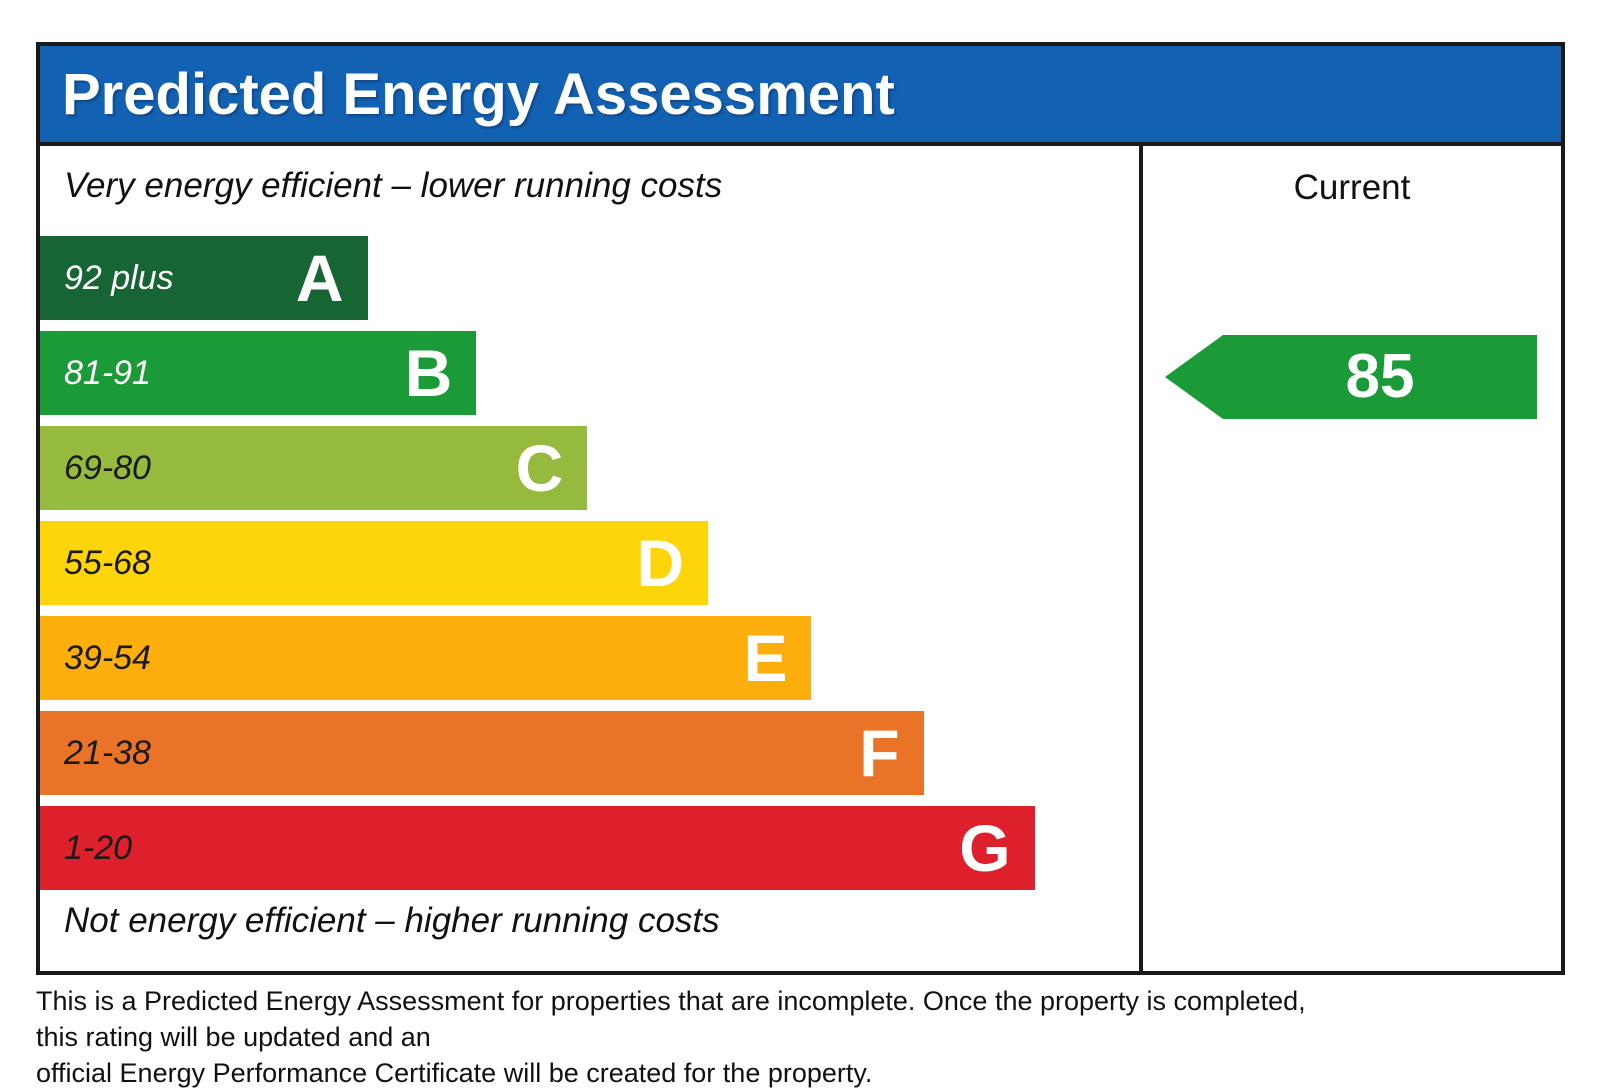  Describe the element at coordinates (107, 563) in the screenshot. I see `band-range-d: 55-68` at that location.